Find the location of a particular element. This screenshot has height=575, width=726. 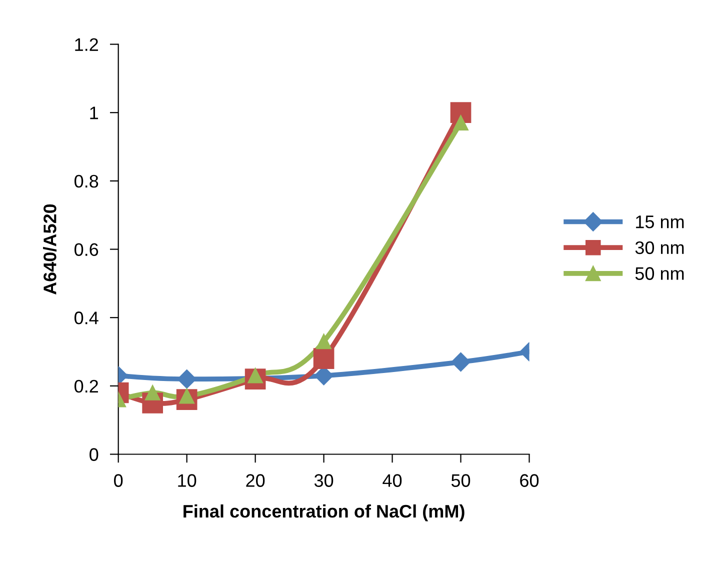

x-tick-label: 20 is located at coordinates (255, 480).